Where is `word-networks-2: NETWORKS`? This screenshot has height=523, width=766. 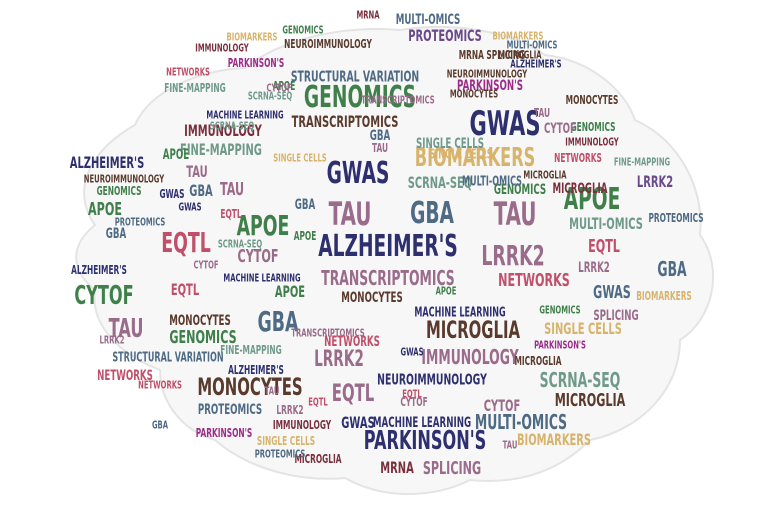 word-networks-2: NETWORKS is located at coordinates (352, 342).